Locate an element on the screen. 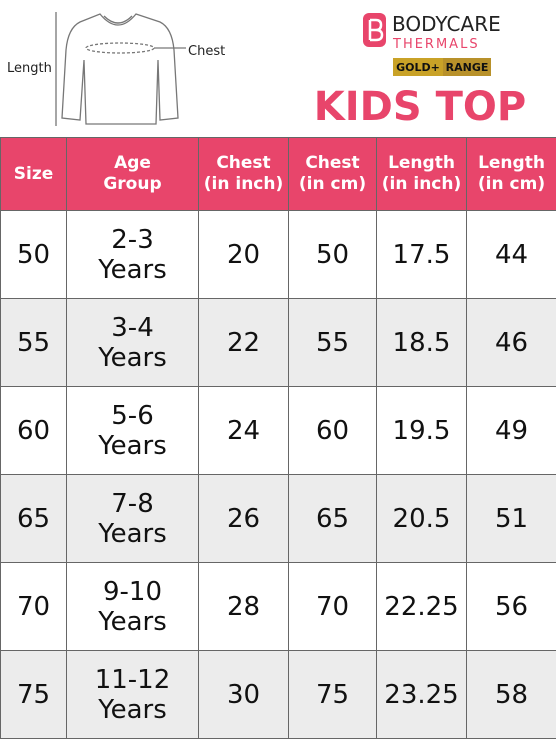 This screenshot has height=741, width=556. column-header: Length (in cm) is located at coordinates (511, 174).